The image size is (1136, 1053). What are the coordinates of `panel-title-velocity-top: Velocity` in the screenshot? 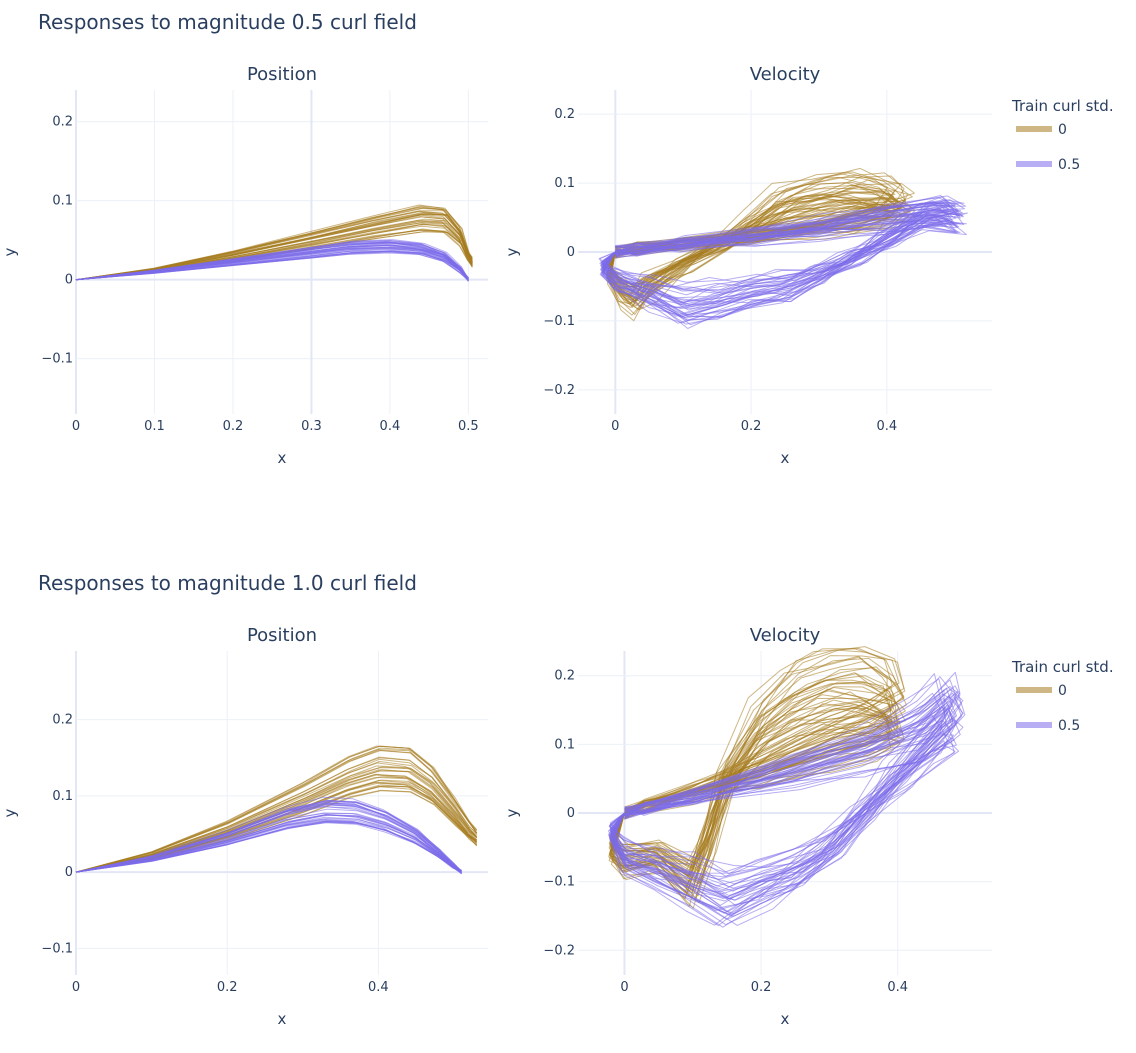 It's located at (785, 74).